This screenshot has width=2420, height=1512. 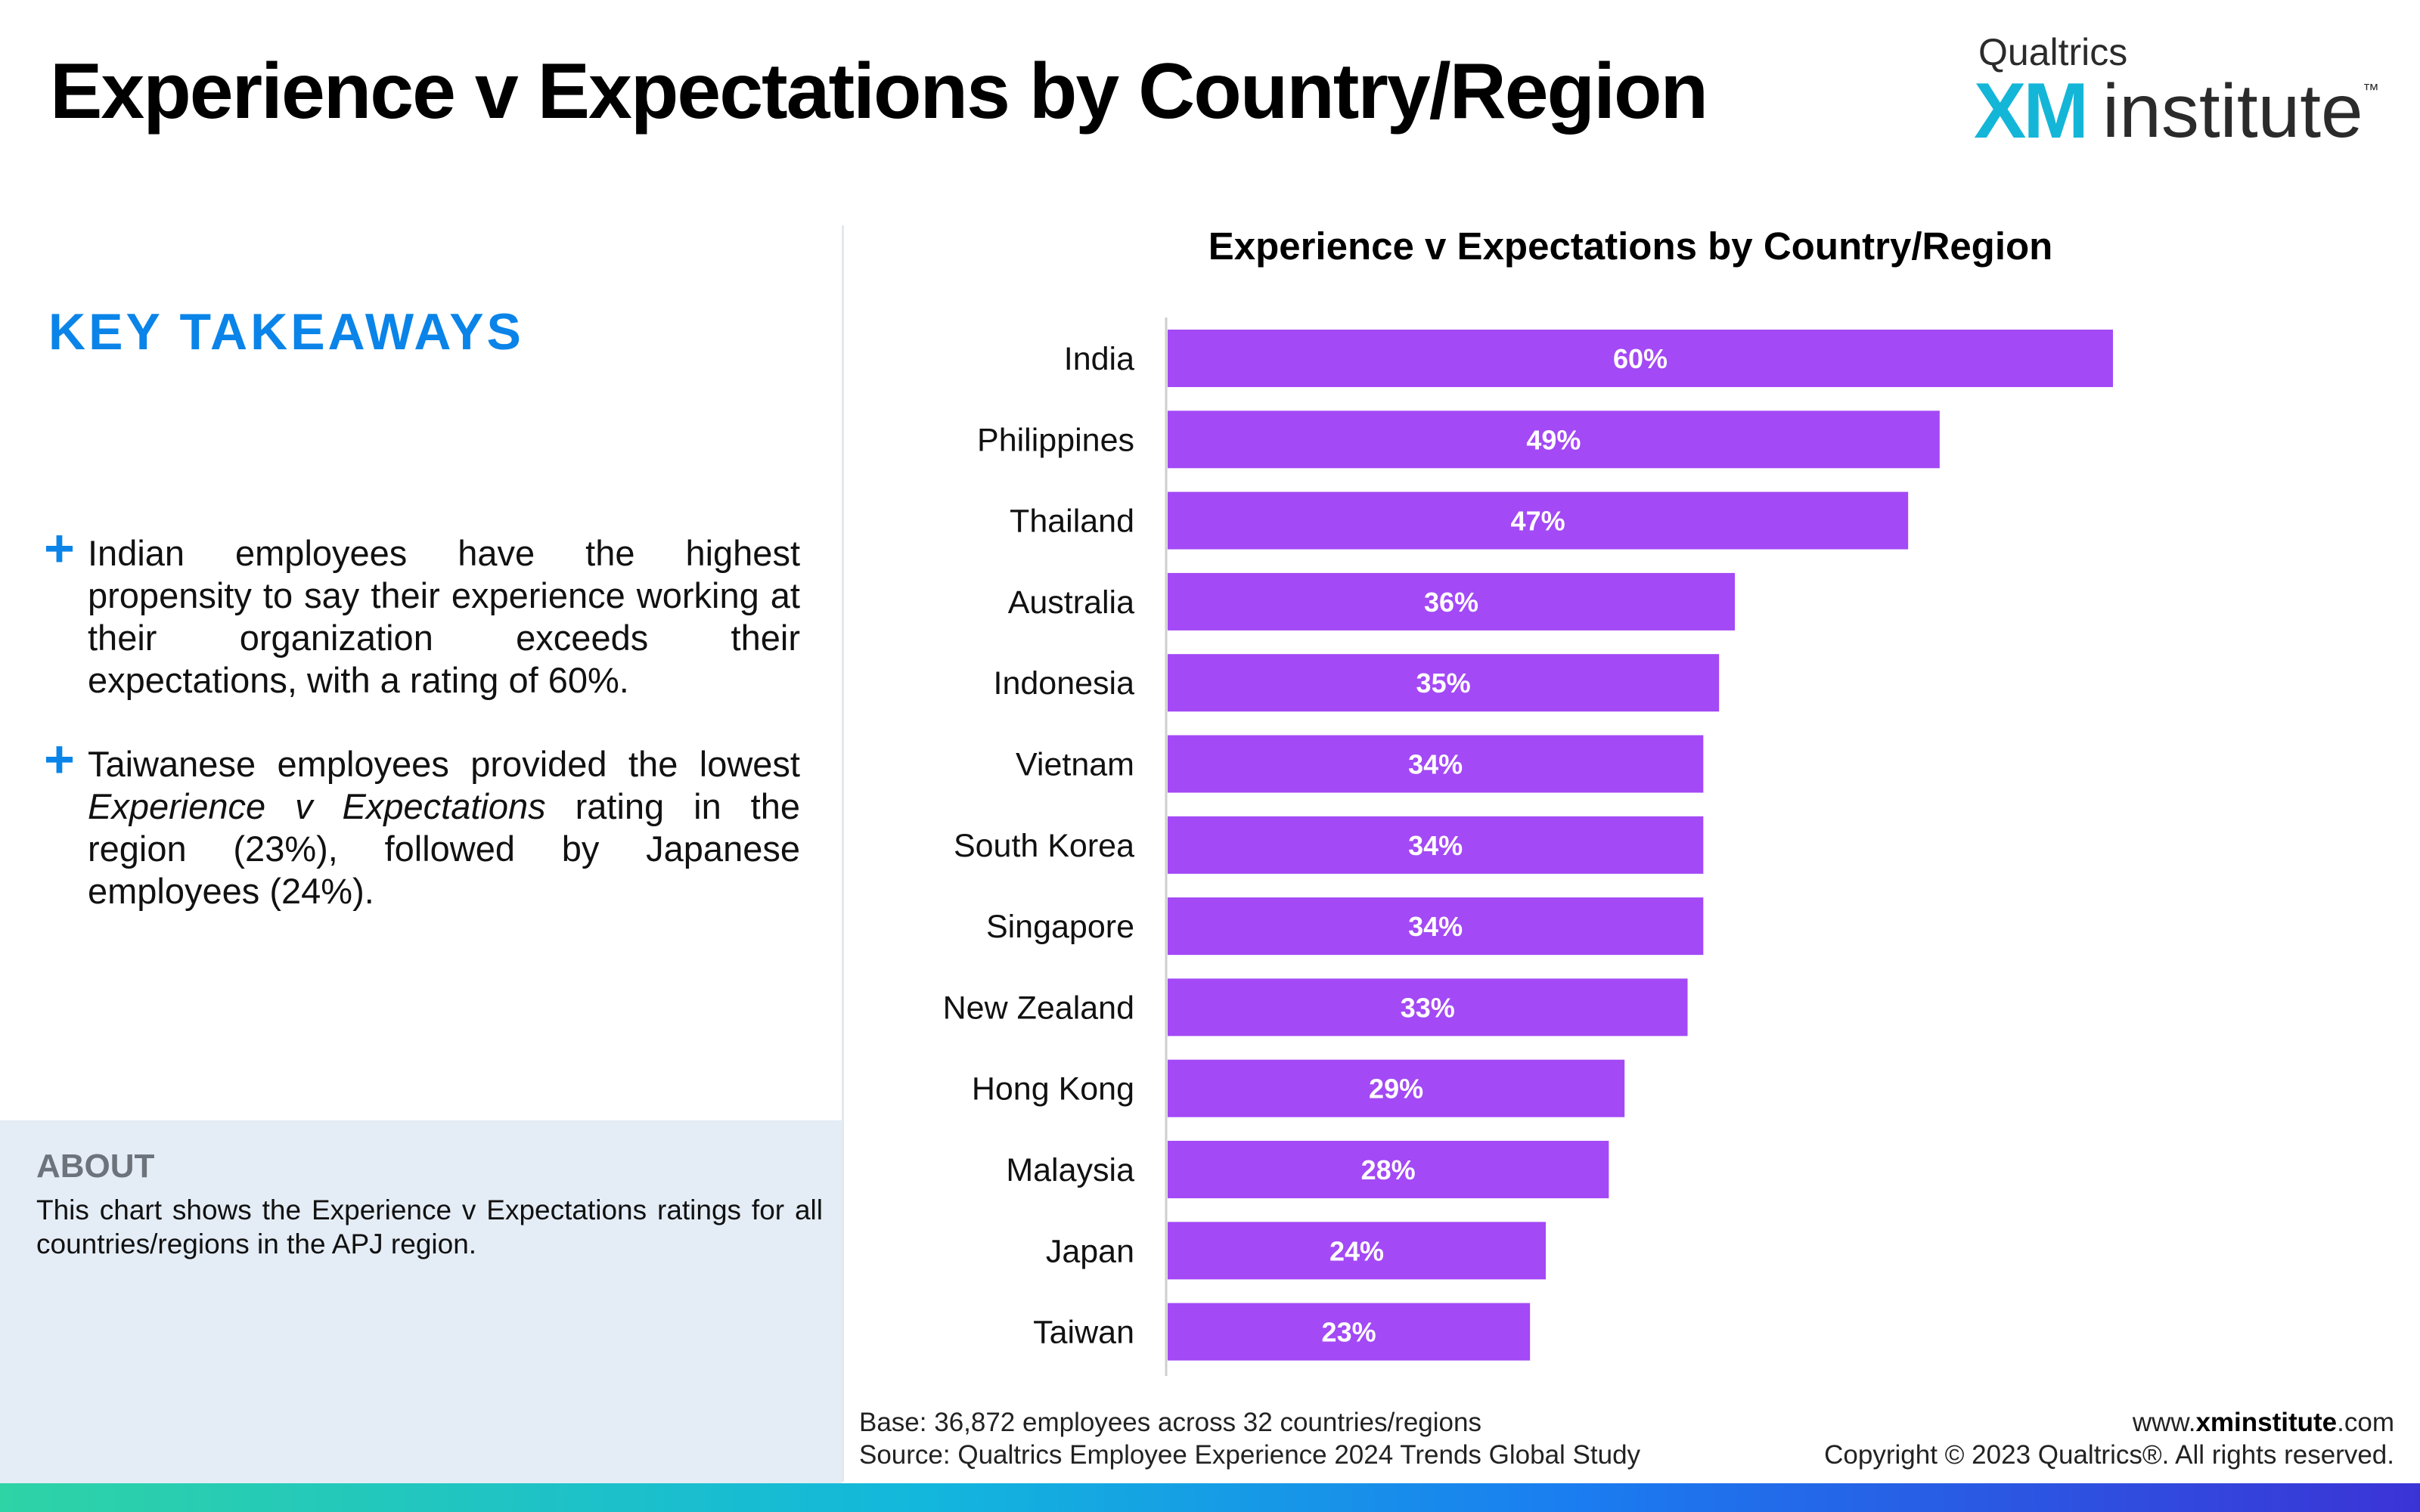 I want to click on bar-australia, so click(x=1451, y=601).